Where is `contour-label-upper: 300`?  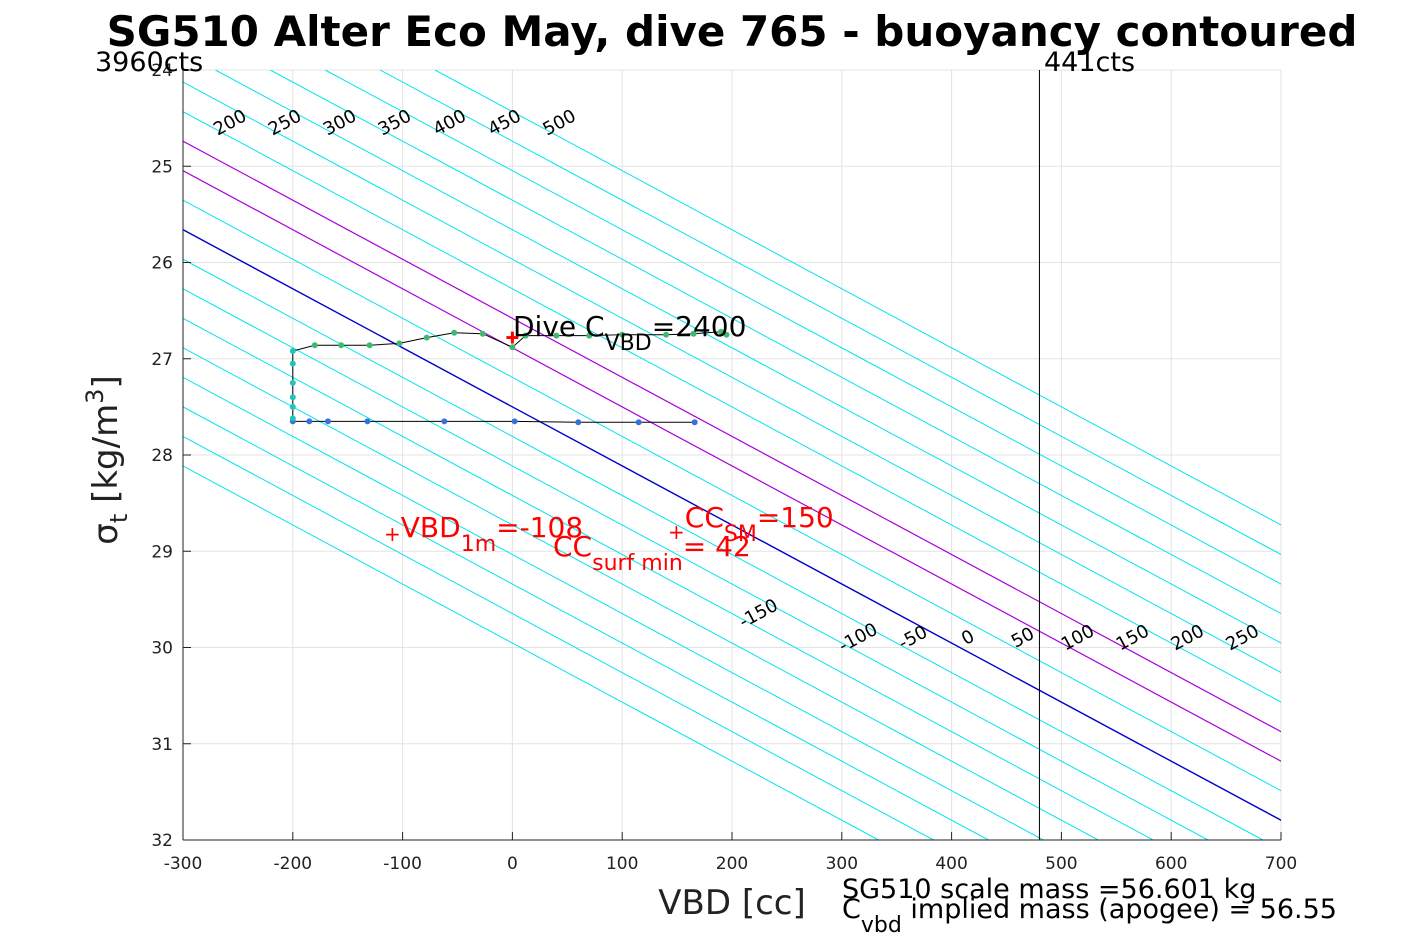
contour-label-upper: 300 is located at coordinates (340, 123).